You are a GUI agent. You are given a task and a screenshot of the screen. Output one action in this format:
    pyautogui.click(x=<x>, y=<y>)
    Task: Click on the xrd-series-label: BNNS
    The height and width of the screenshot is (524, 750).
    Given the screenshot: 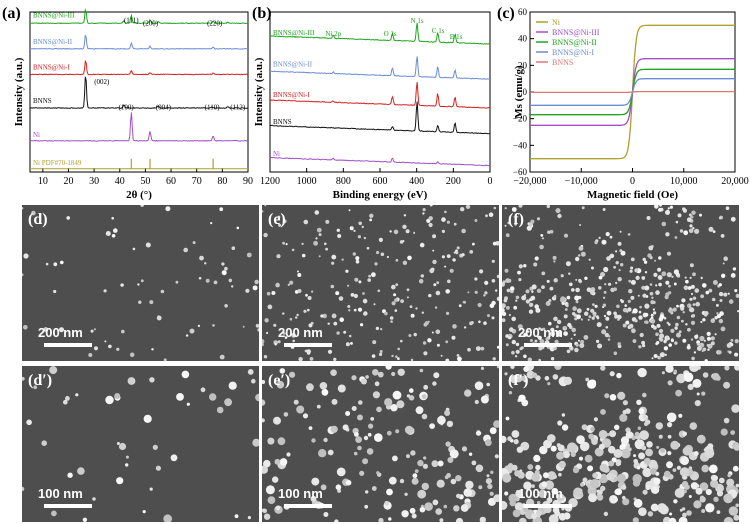 What is the action you would take?
    pyautogui.click(x=42, y=101)
    